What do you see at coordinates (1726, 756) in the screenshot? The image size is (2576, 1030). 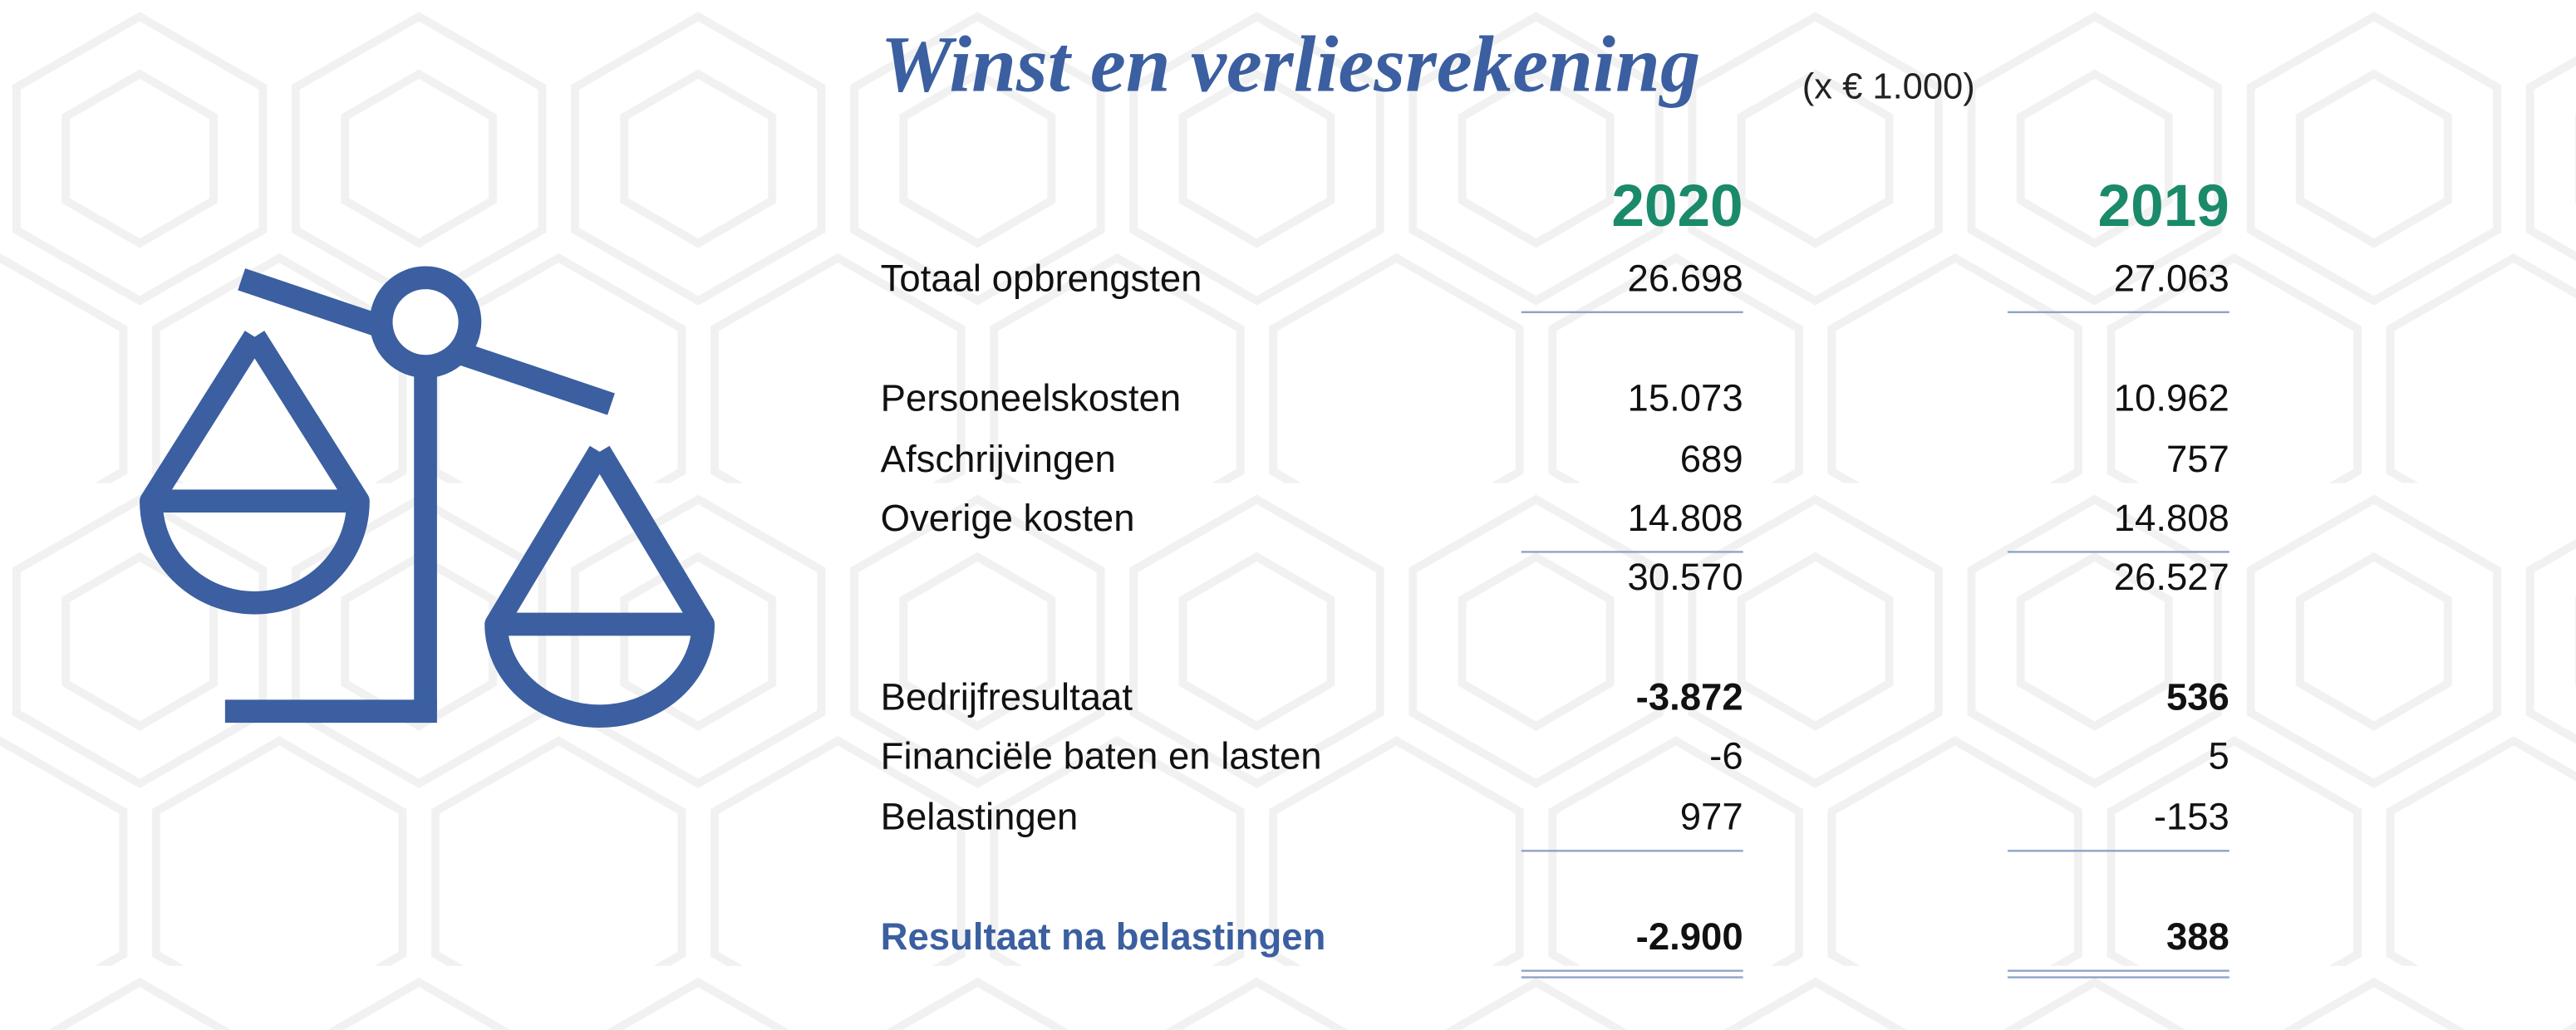 I see `cell-value: -6` at bounding box center [1726, 756].